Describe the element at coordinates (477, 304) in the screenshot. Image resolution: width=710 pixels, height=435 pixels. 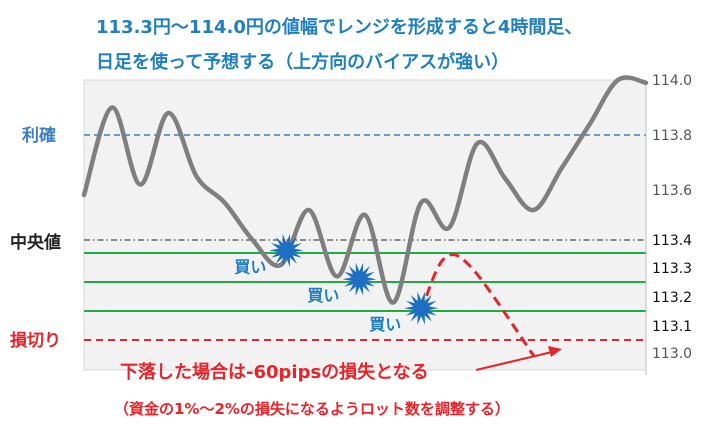
I see `projected-drop-line` at that location.